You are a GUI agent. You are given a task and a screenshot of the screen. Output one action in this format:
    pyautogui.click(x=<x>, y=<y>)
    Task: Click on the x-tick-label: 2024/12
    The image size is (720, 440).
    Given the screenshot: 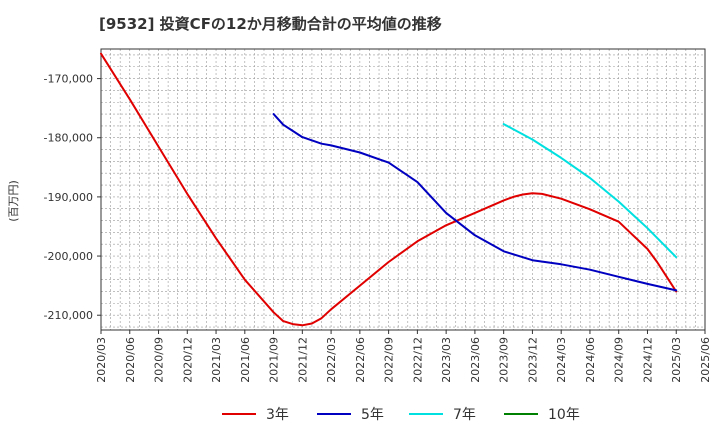 What is the action you would take?
    pyautogui.click(x=647, y=360)
    